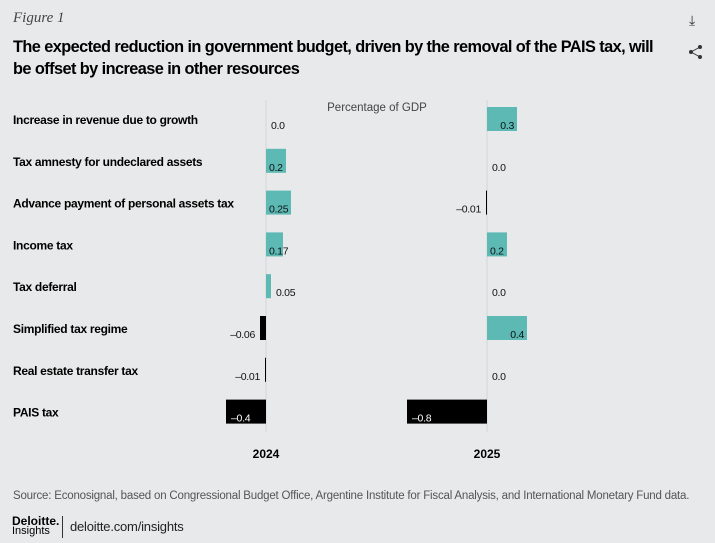 The width and height of the screenshot is (715, 543). What do you see at coordinates (377, 108) in the screenshot?
I see `chart-subtitle: Percentage of GDP` at bounding box center [377, 108].